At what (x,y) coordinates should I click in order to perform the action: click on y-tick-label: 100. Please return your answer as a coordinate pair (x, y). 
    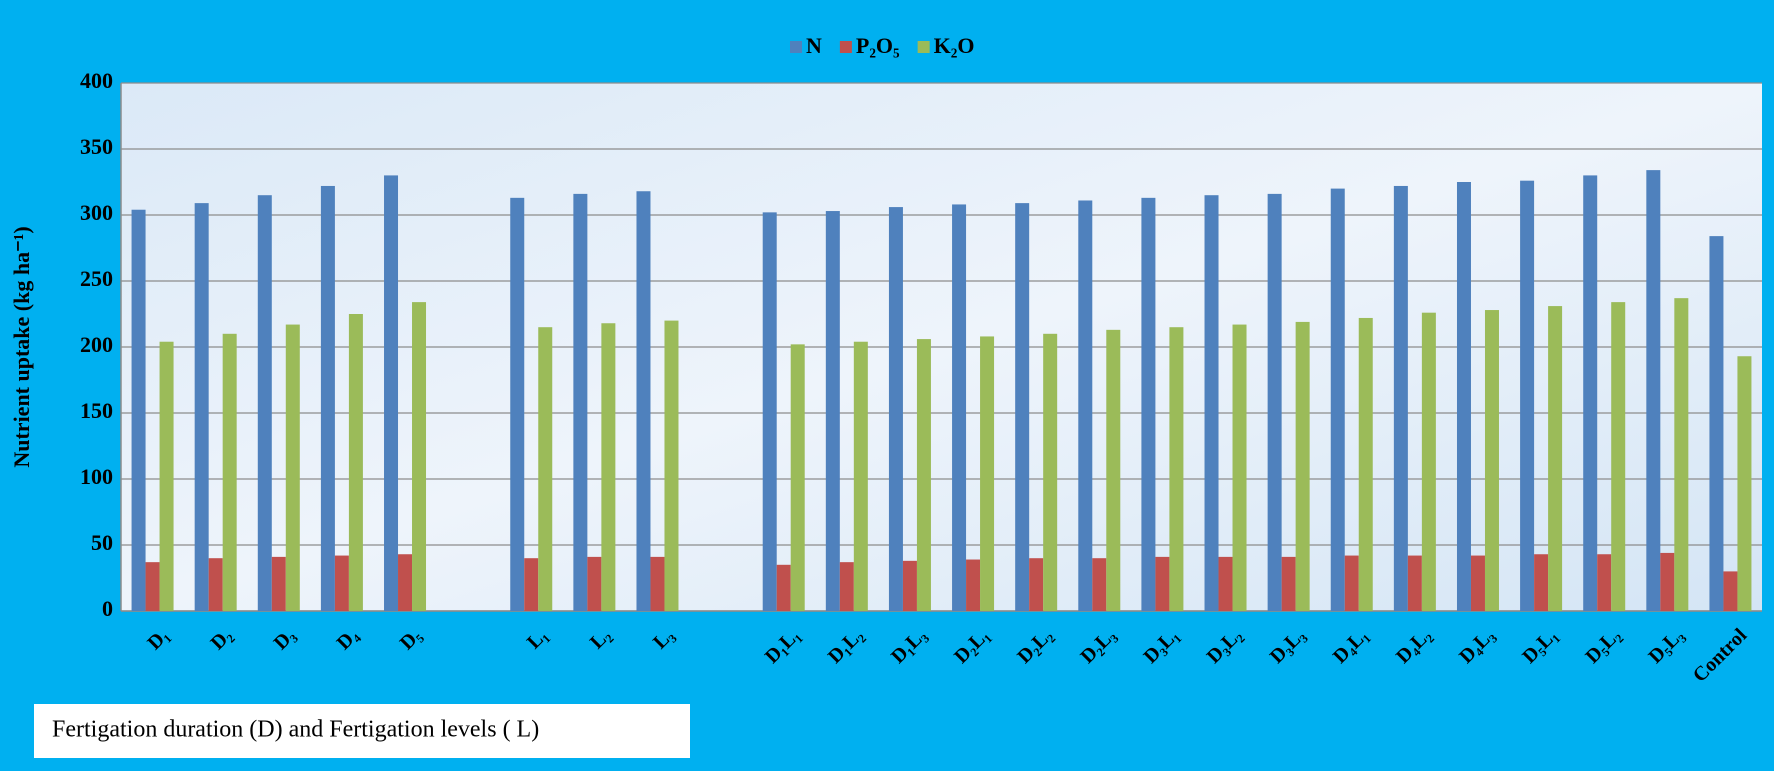
    Looking at the image, I should click on (96, 476).